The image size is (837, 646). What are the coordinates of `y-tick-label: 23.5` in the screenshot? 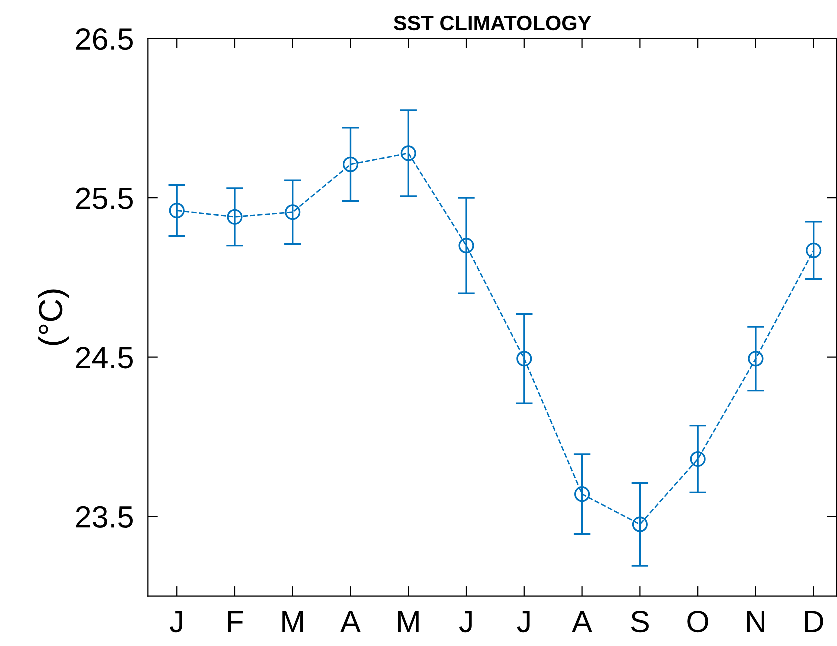 It's located at (104, 517).